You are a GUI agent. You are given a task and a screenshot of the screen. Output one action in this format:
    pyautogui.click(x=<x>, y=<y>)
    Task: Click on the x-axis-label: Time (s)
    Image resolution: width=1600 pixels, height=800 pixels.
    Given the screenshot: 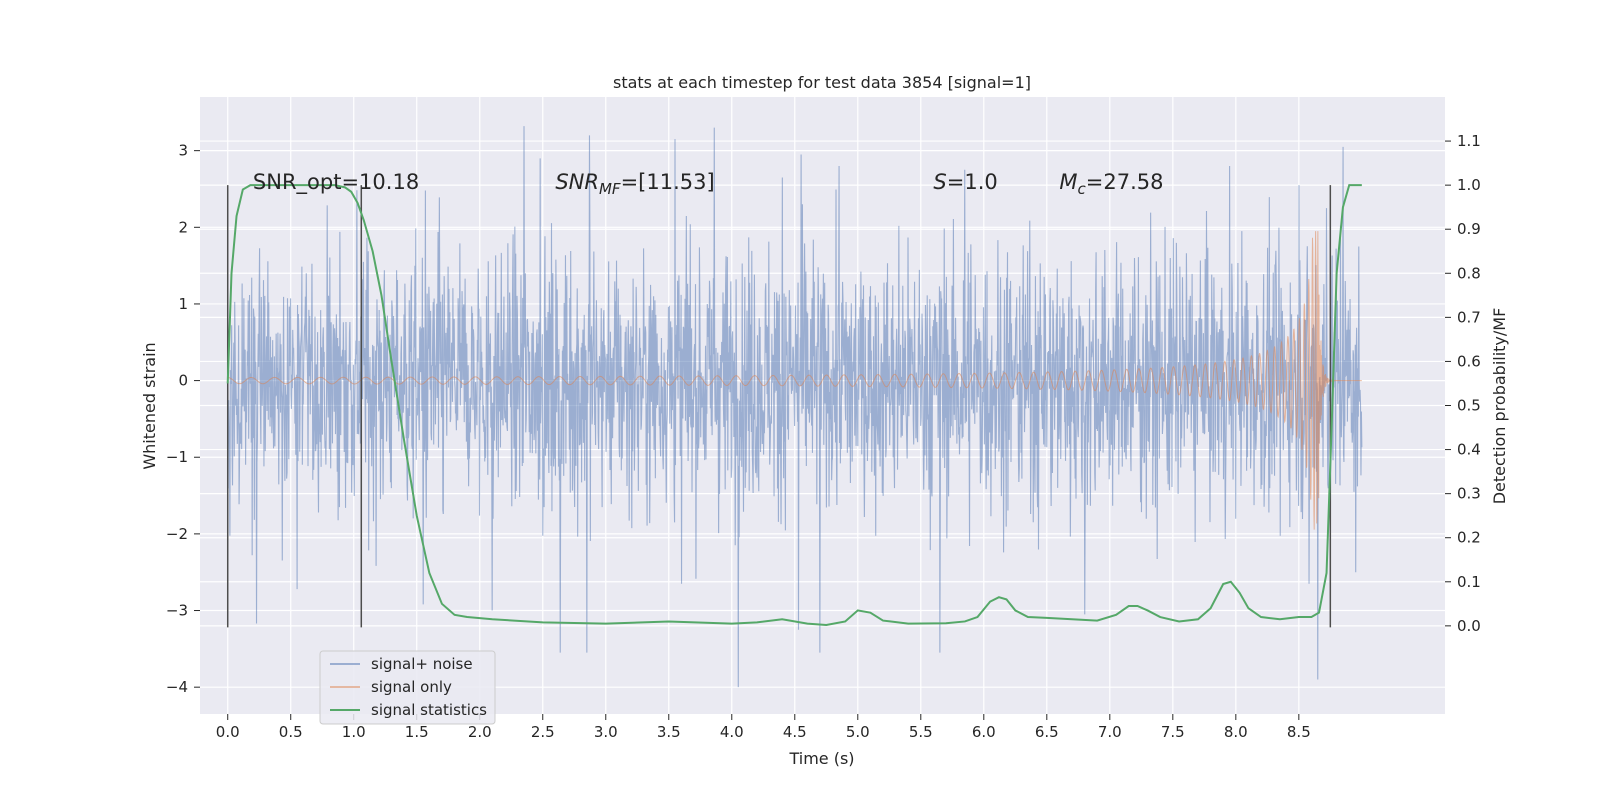 What is the action you would take?
    pyautogui.click(x=821, y=758)
    